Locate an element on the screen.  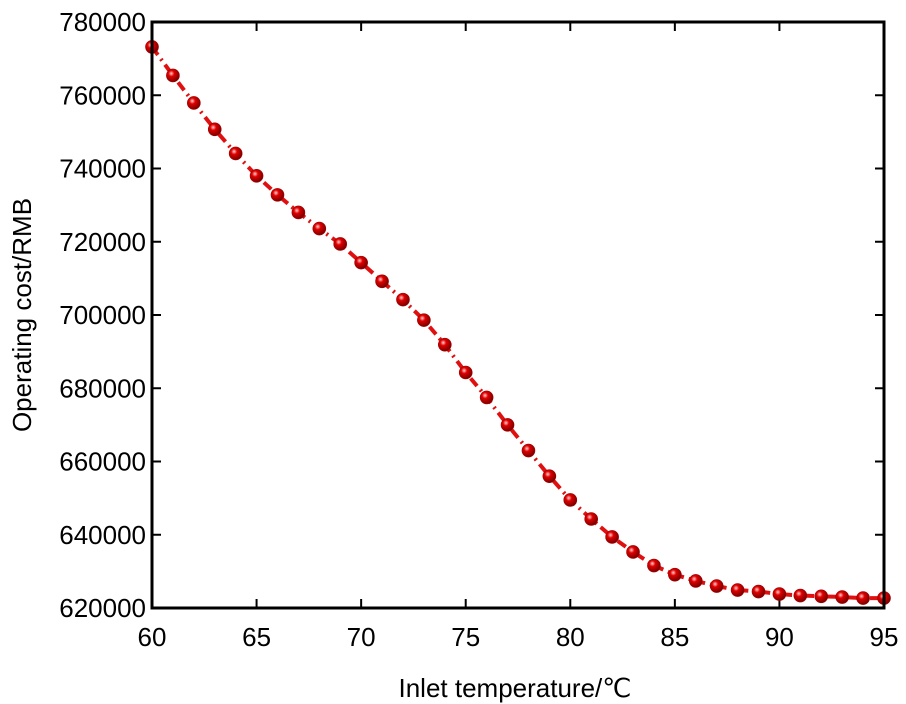
y-tick-label-2: 660000 is located at coordinates (102, 462).